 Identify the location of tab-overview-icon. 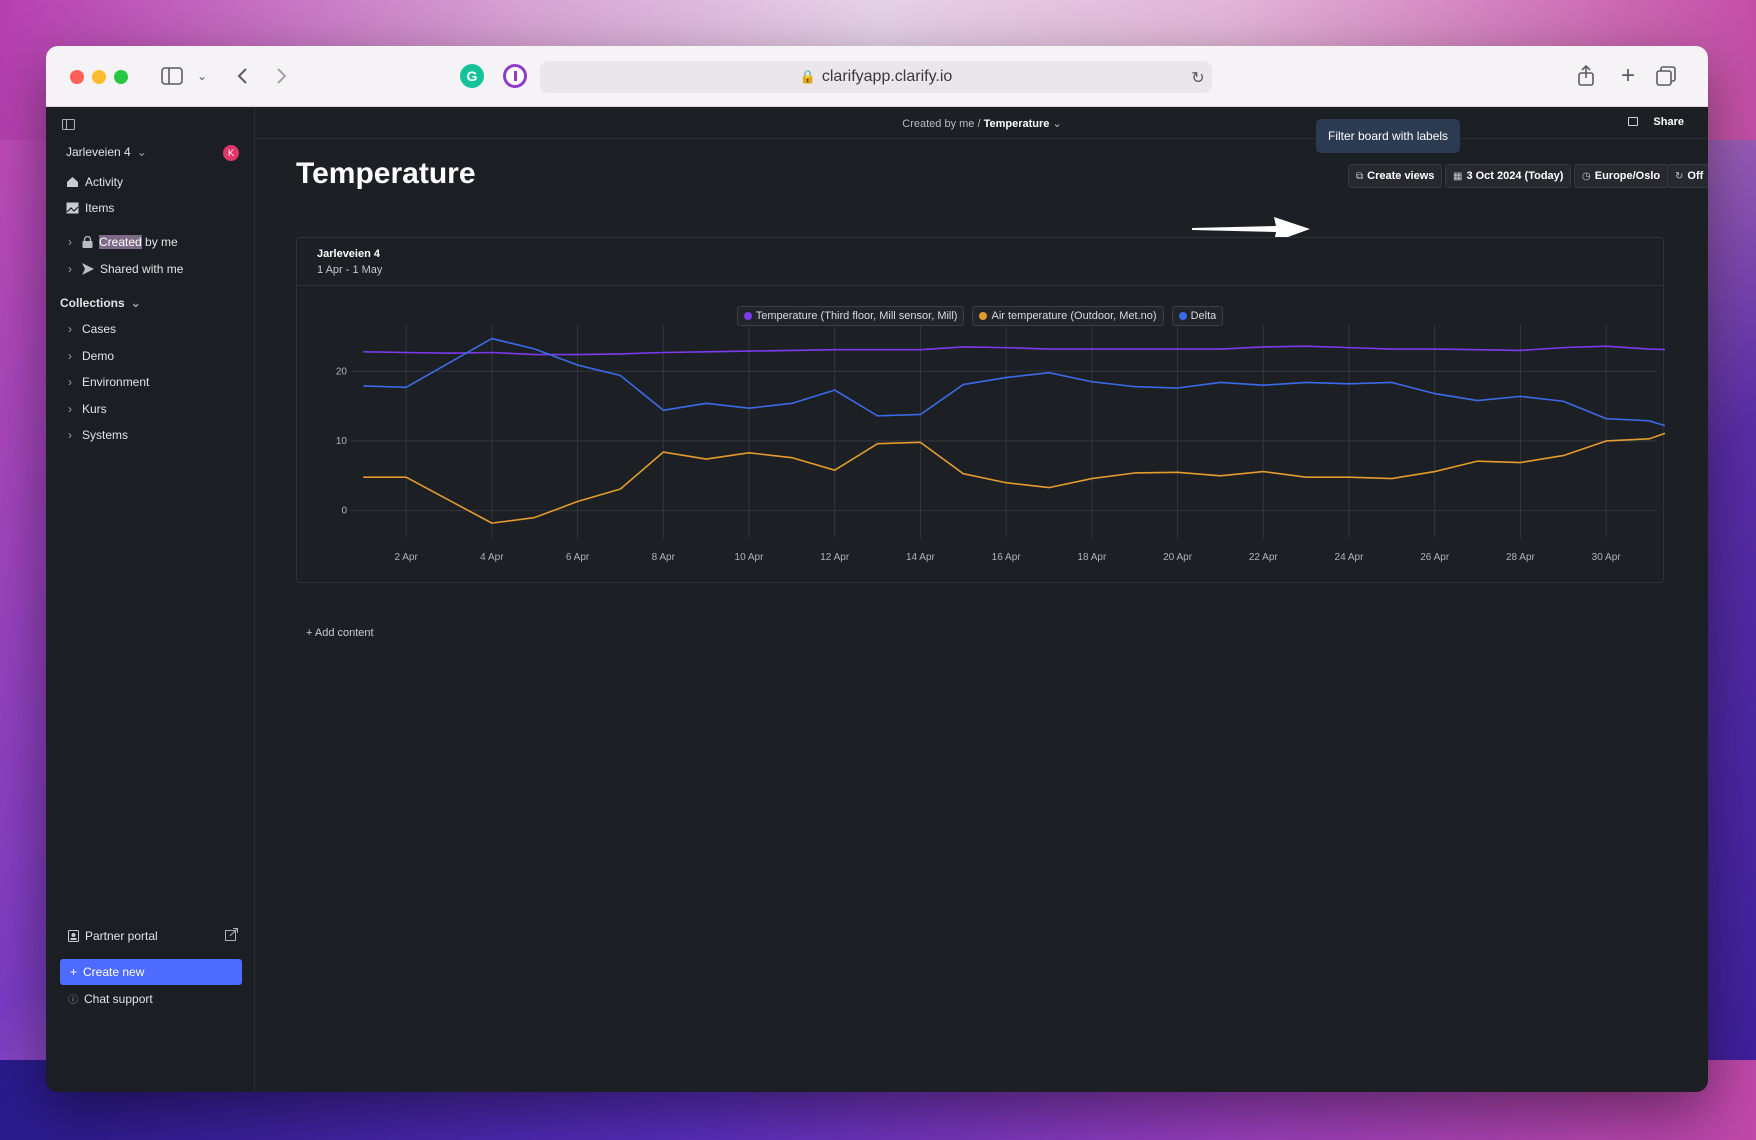
(1666, 76).